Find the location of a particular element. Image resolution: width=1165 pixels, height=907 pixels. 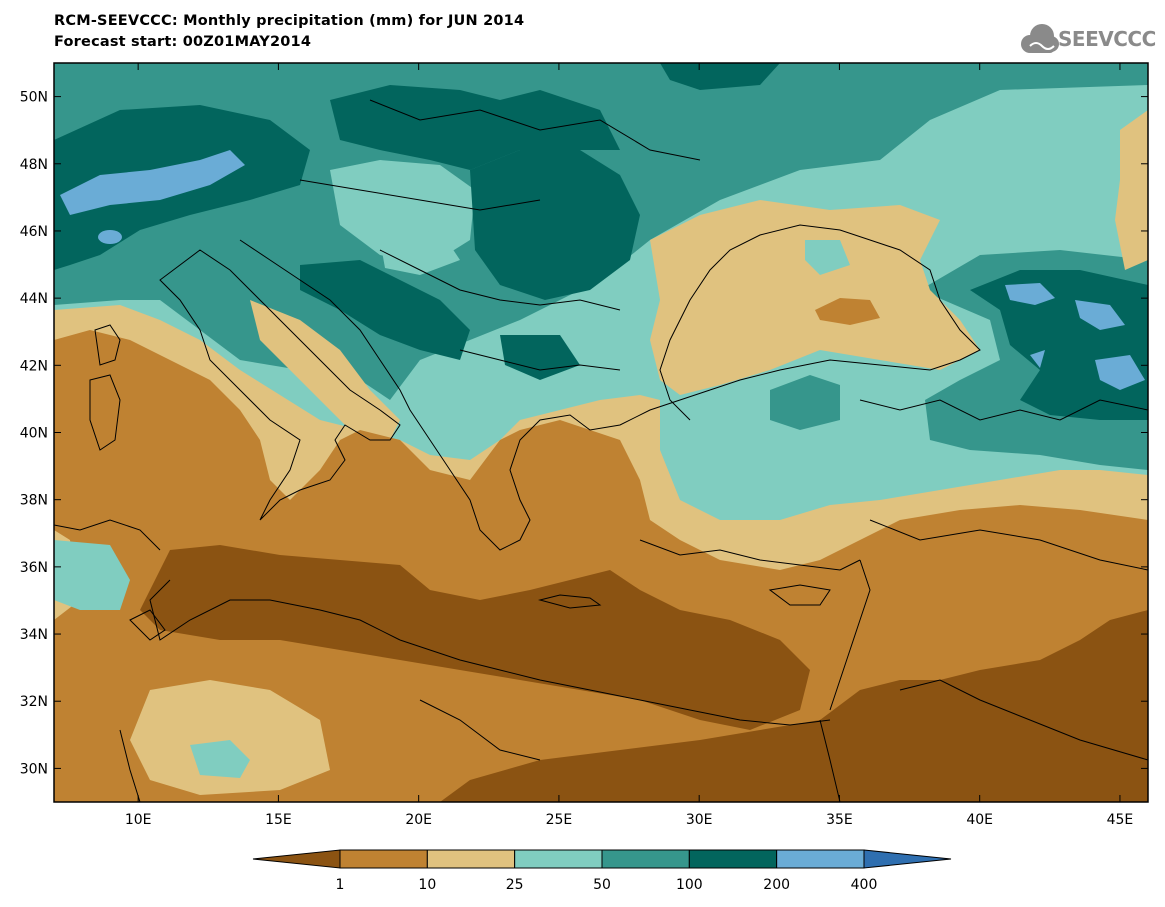

field-caucasus-400b is located at coordinates (1100, 315).